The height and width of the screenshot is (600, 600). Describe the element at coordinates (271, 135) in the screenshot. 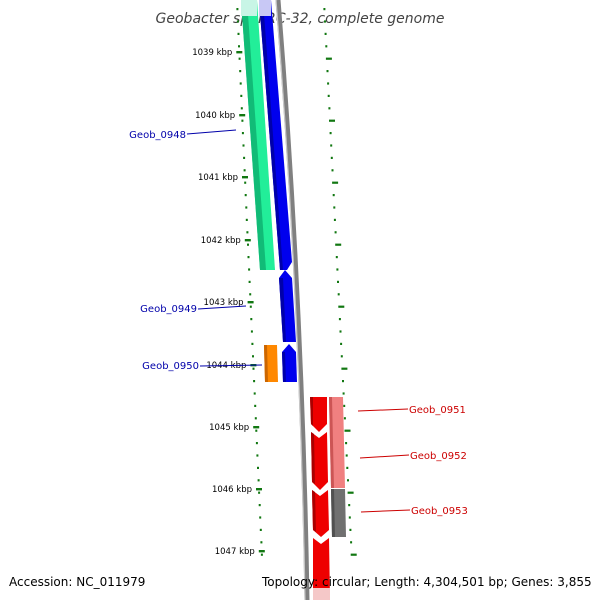

I see `cds-geob-0948-shade` at that location.